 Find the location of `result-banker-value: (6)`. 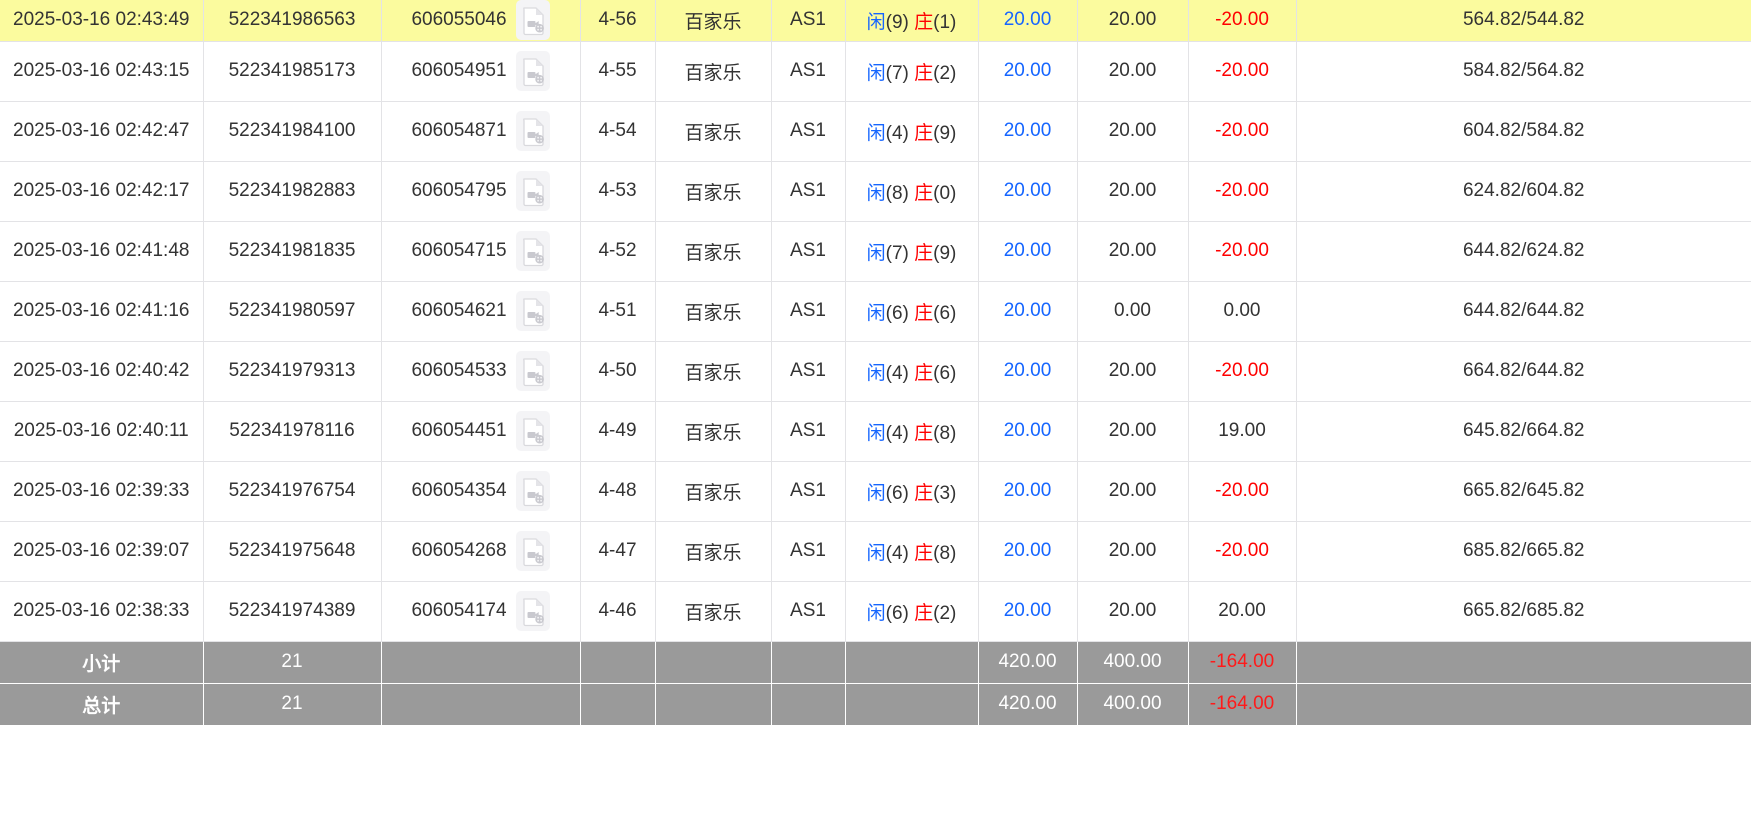

result-banker-value: (6) is located at coordinates (945, 313).